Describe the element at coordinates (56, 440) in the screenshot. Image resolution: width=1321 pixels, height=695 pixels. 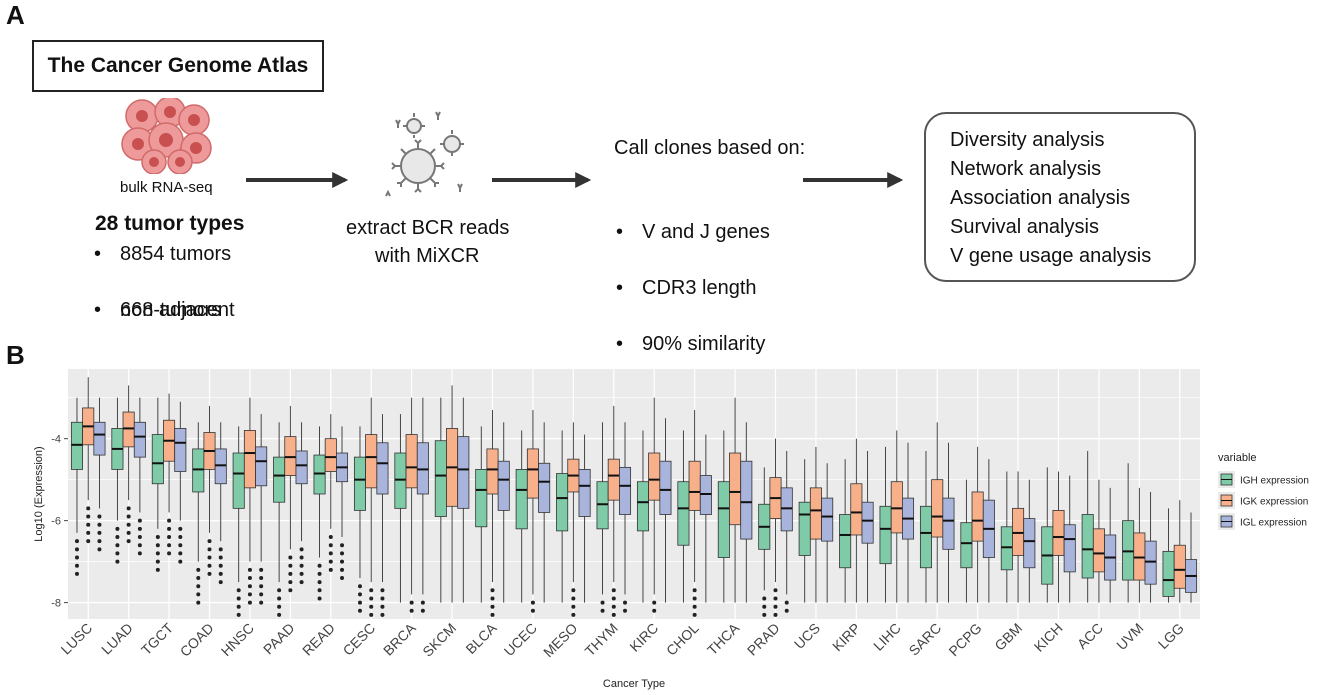
I see `y-tick-label: -4` at that location.